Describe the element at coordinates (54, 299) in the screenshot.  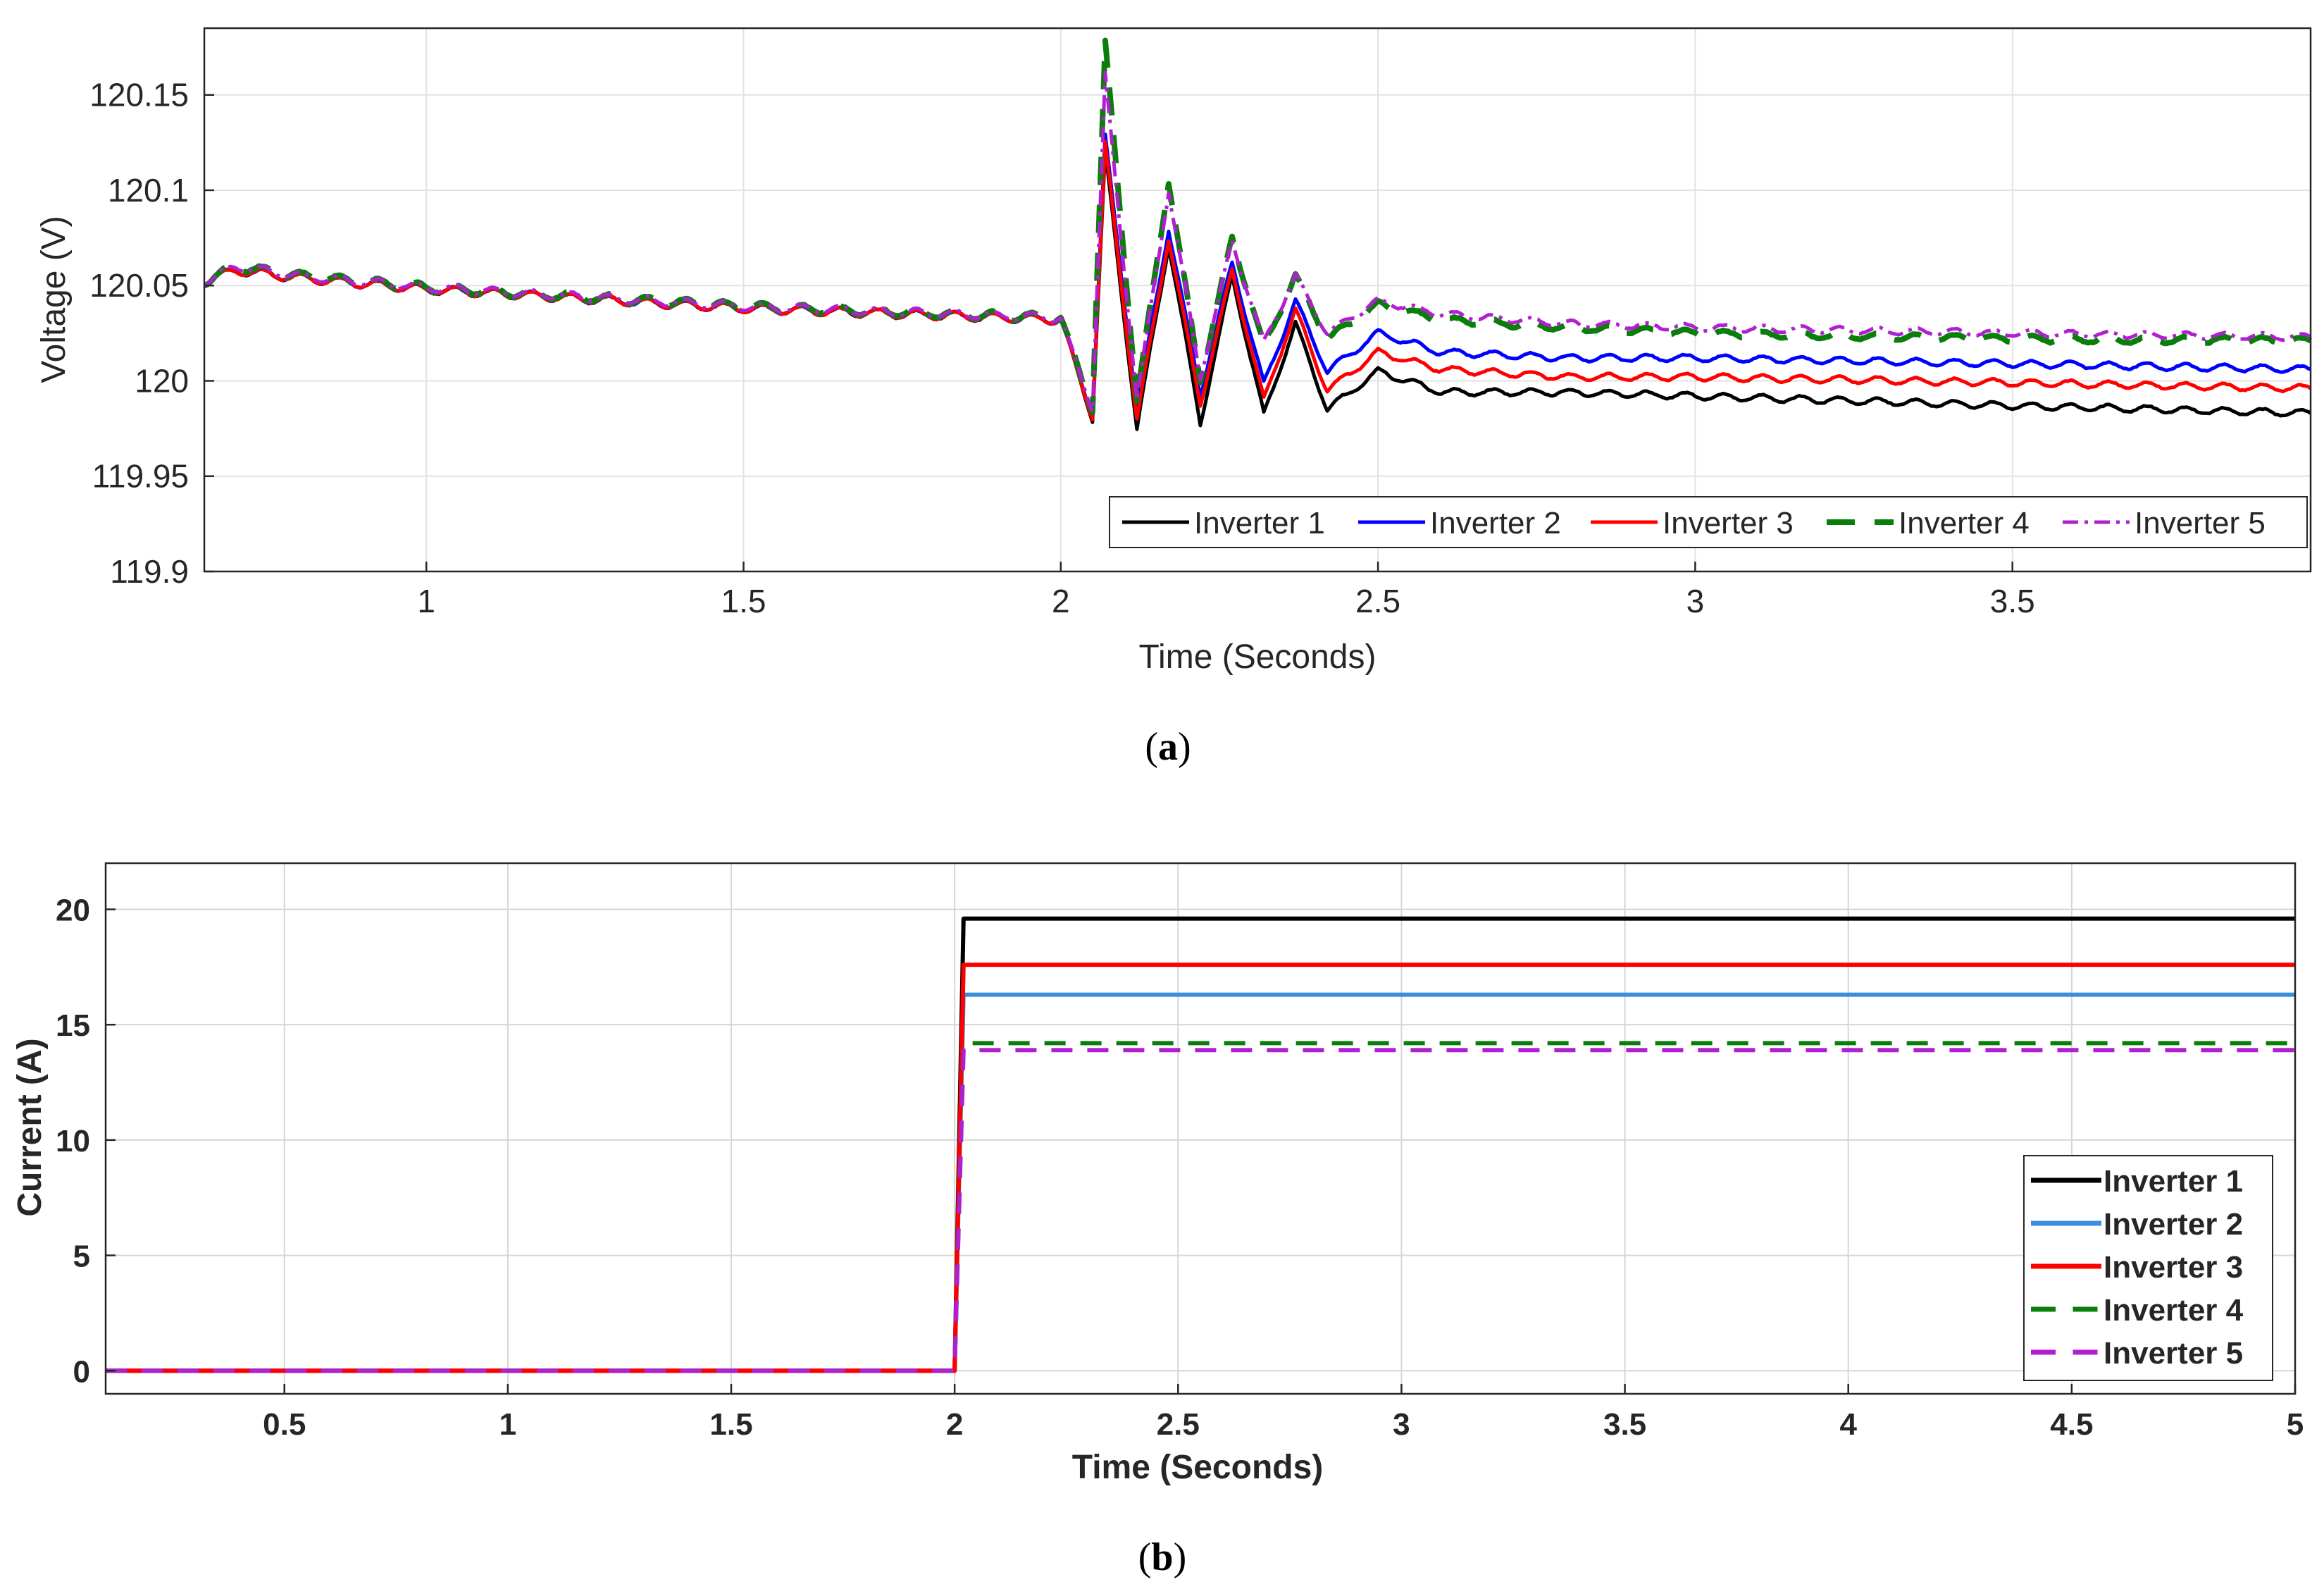
I see `voltage-chart-ylabel: Voltage (V)` at that location.